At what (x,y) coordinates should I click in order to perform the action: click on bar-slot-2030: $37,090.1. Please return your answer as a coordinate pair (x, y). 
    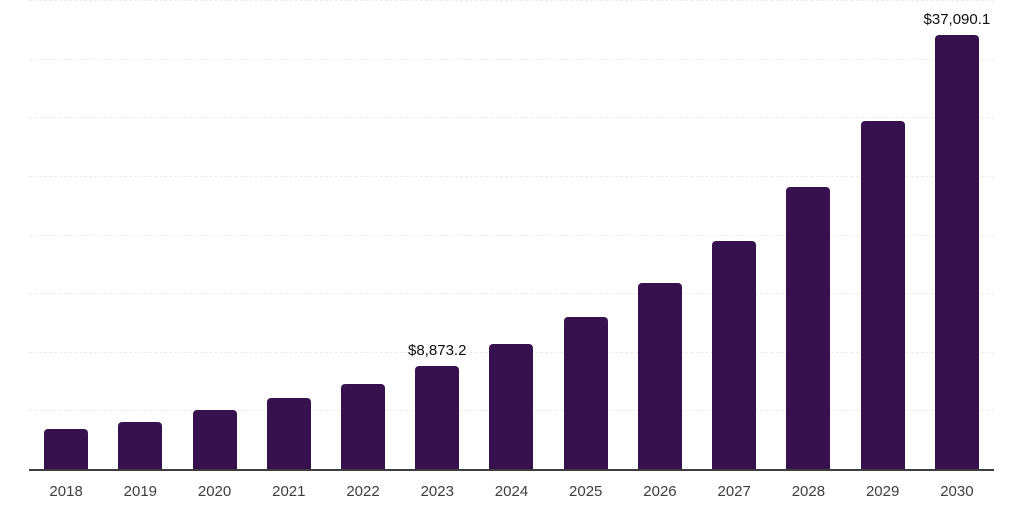
    Looking at the image, I should click on (957, 235).